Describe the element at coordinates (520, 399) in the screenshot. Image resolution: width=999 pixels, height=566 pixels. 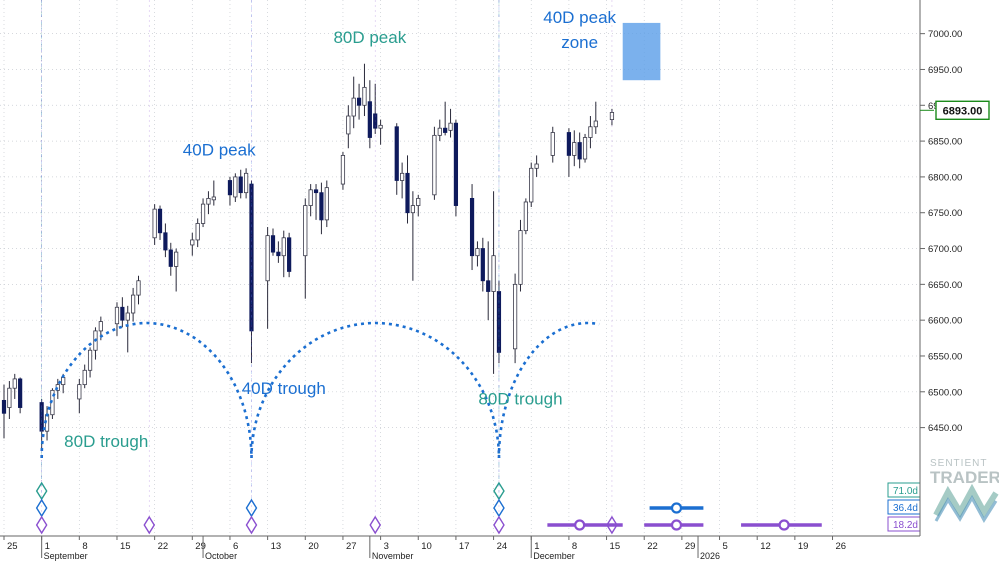
I see `80d-trough-2-label: 80D trough` at that location.